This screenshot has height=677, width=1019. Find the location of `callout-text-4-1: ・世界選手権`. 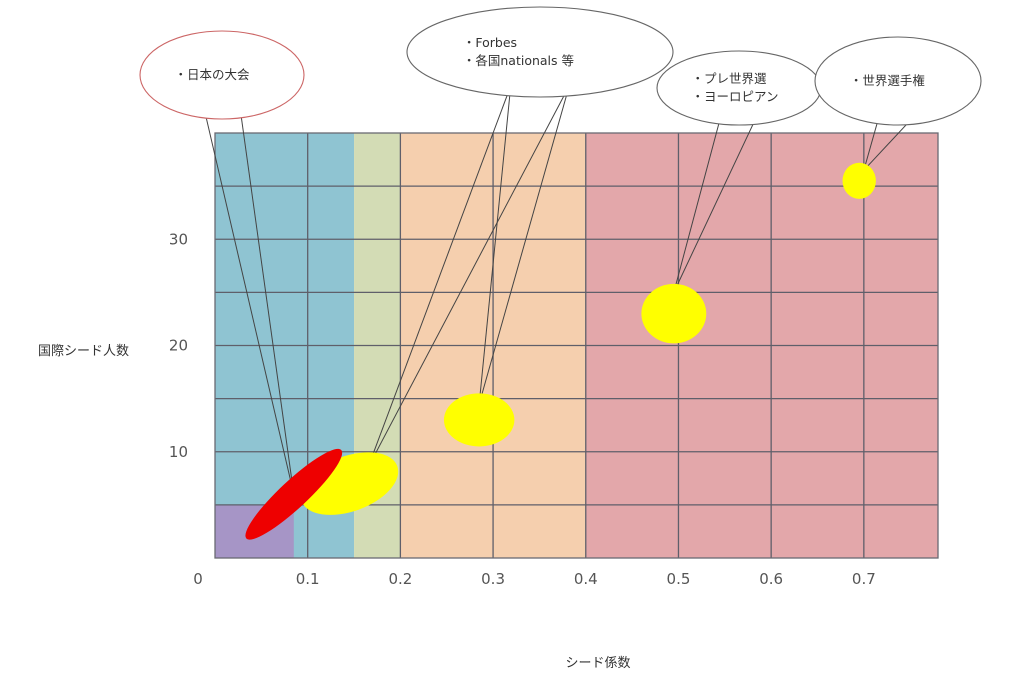

callout-text-4-1: ・世界選手権 is located at coordinates (887, 80).